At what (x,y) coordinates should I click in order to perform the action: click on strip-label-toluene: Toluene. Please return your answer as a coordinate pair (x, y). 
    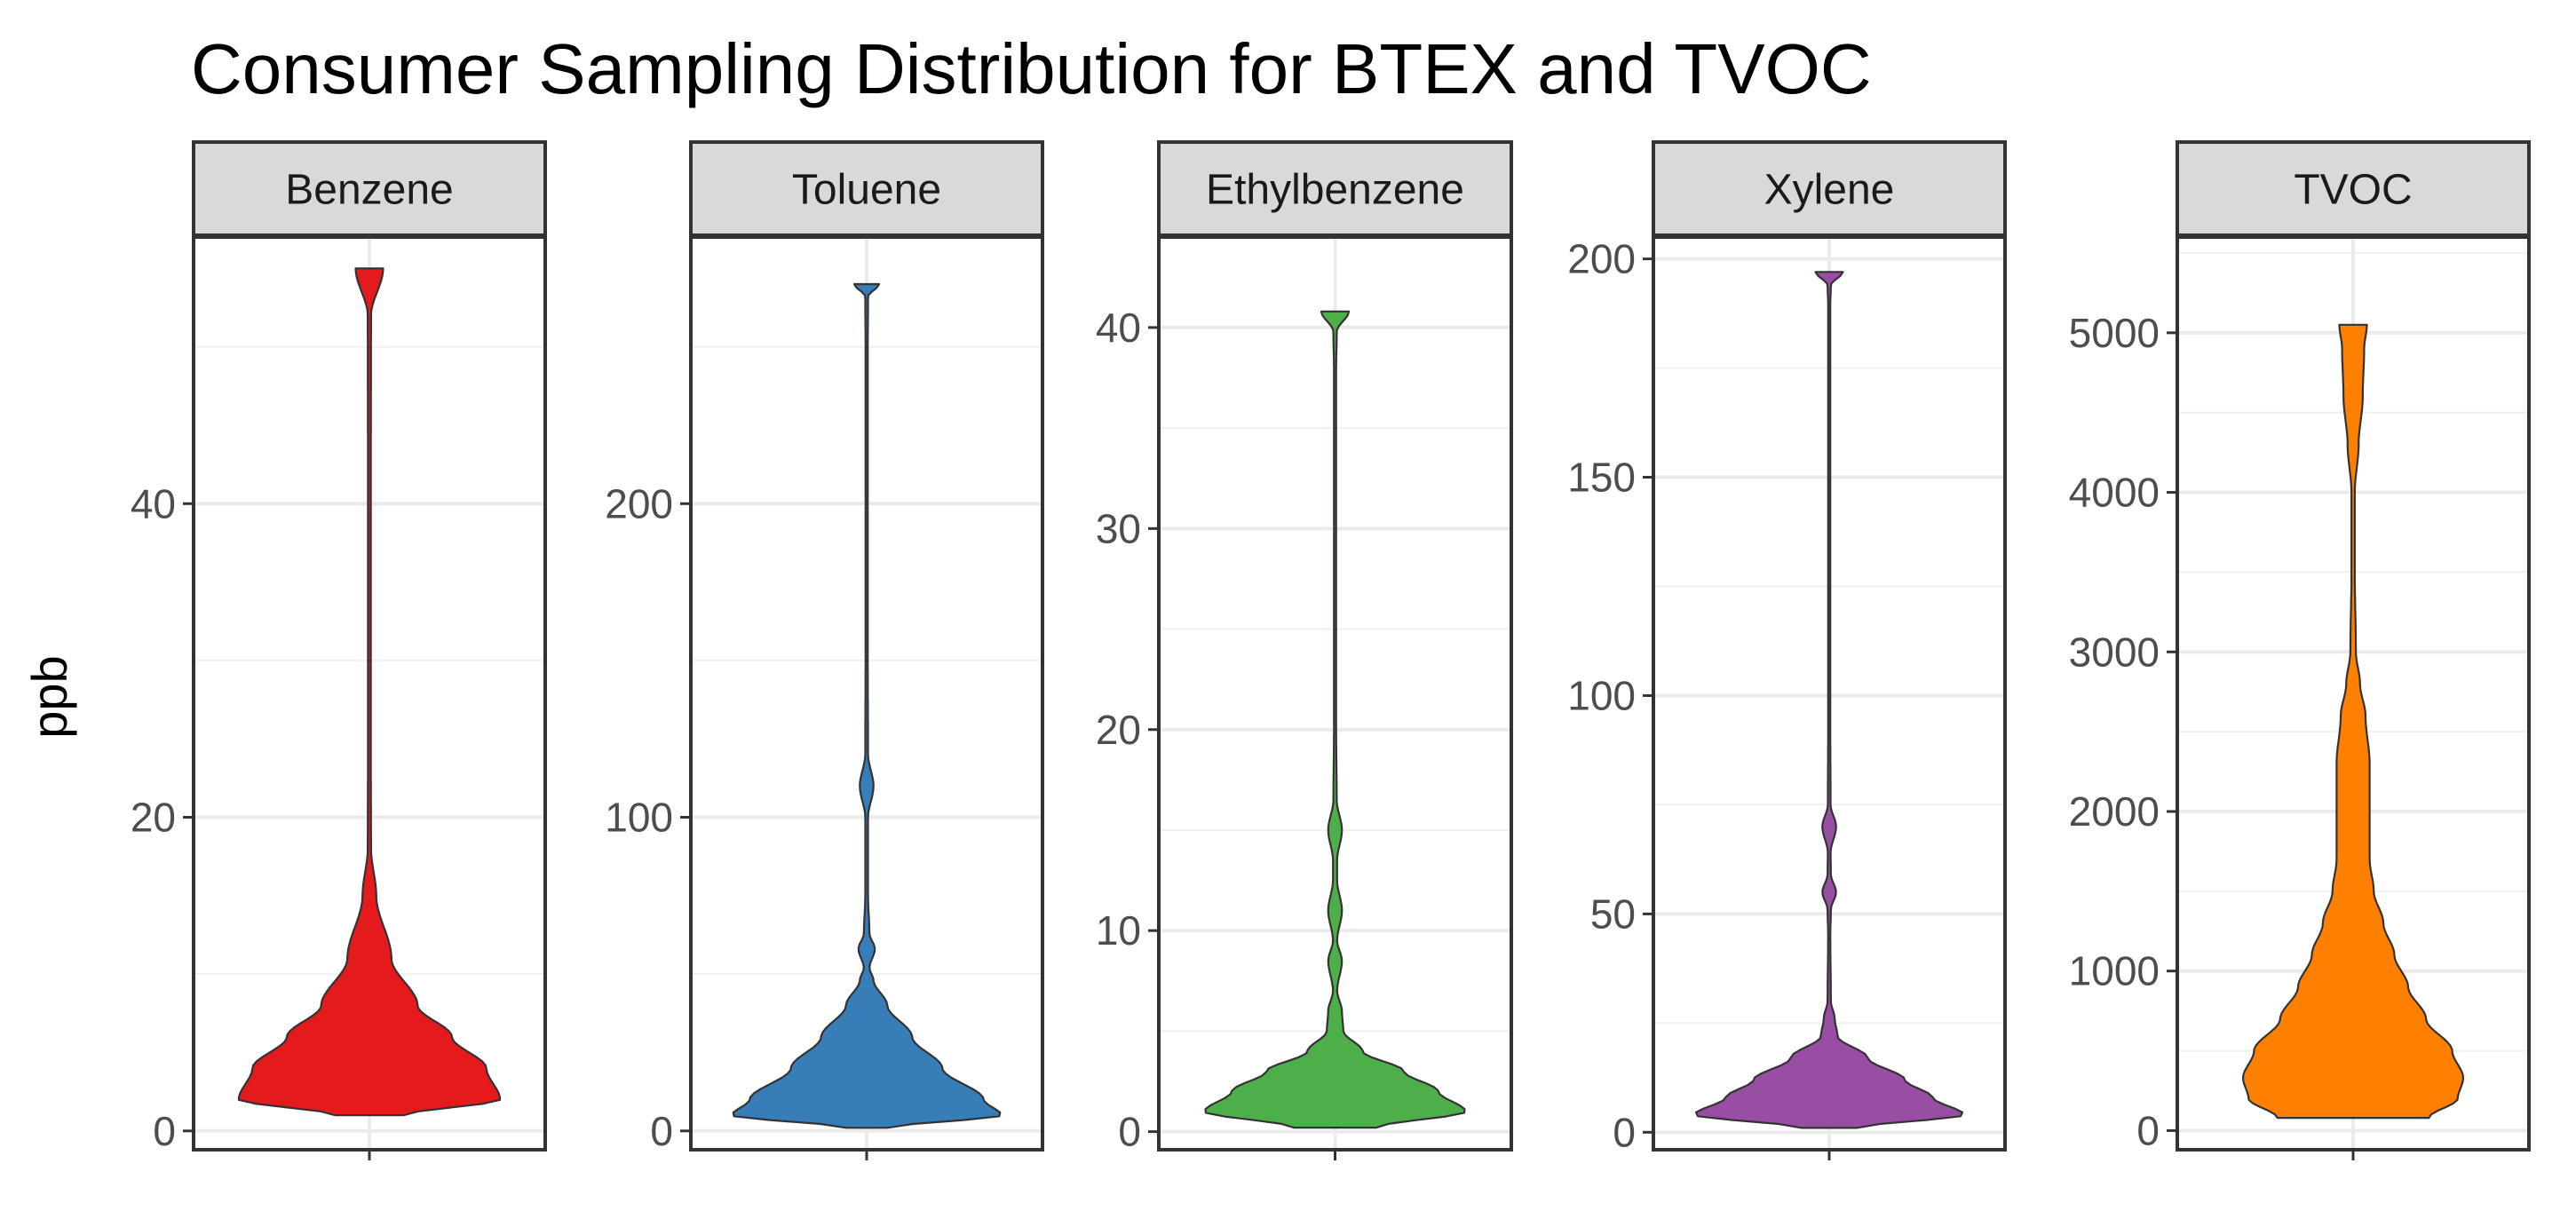
    Looking at the image, I should click on (867, 190).